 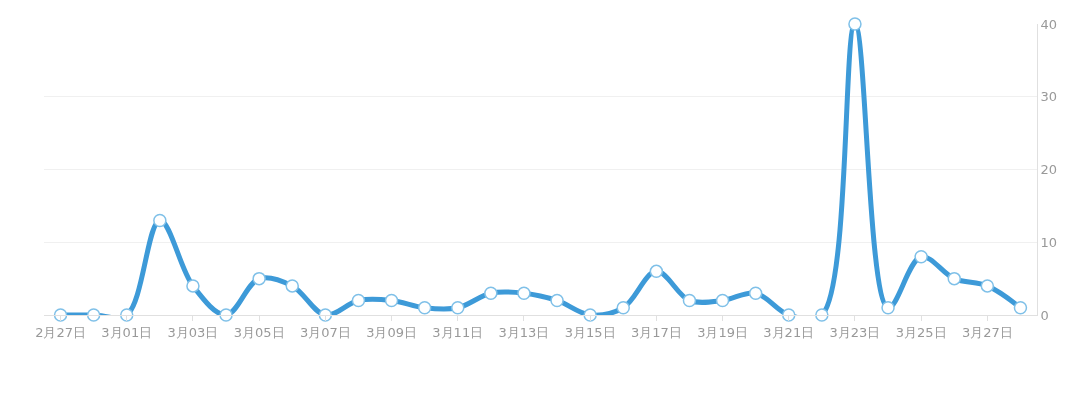 What do you see at coordinates (1049, 242) in the screenshot?
I see `y-tick-label: 10` at bounding box center [1049, 242].